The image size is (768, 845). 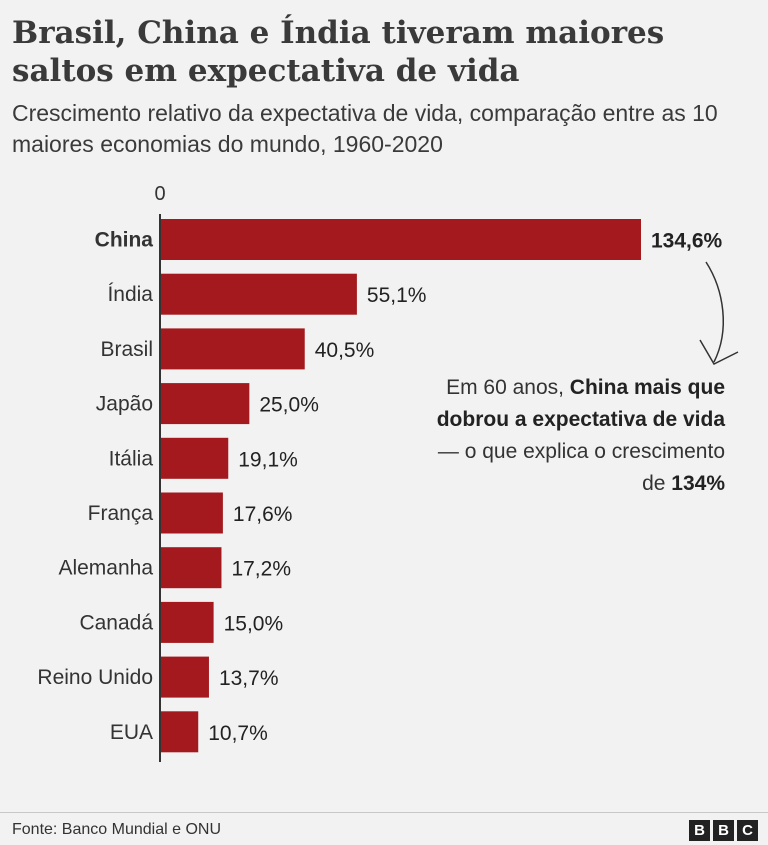 What do you see at coordinates (116, 622) in the screenshot?
I see `category-label: Canadá` at bounding box center [116, 622].